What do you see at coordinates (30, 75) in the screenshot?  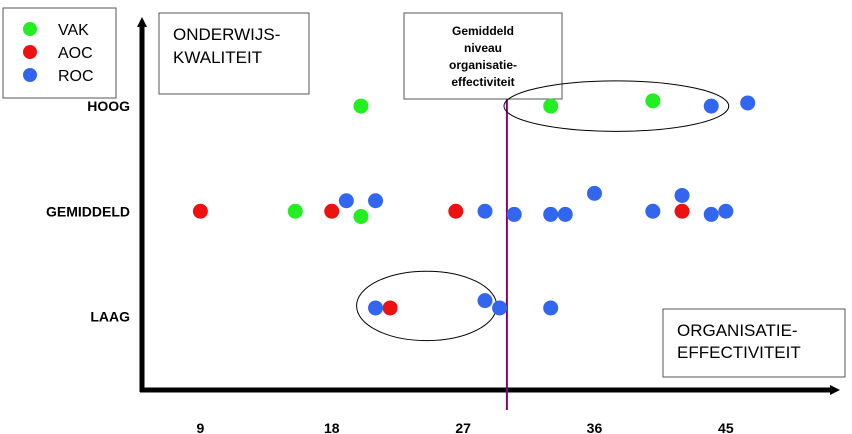 I see `legend-marker-roc` at bounding box center [30, 75].